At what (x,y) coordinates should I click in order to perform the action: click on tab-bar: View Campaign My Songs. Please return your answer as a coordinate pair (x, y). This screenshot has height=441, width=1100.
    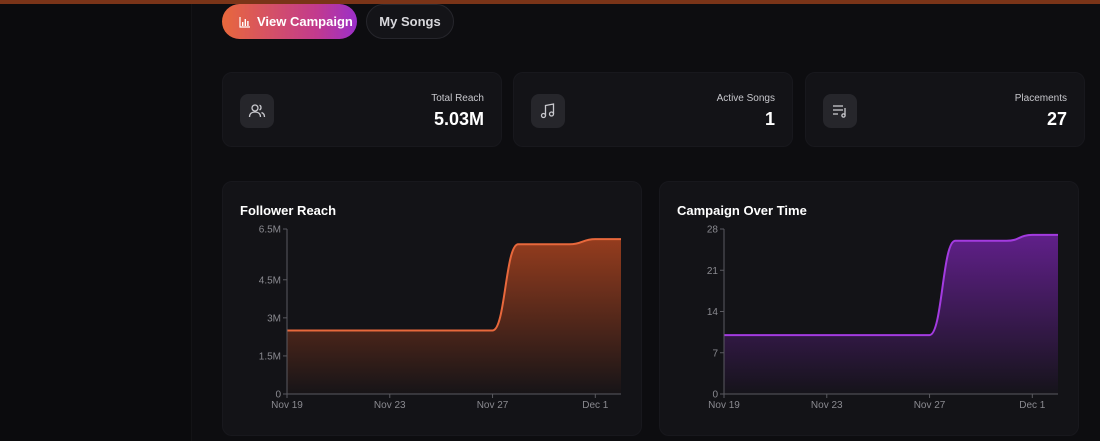
    Looking at the image, I should click on (338, 21).